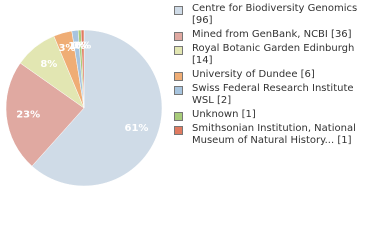 This screenshot has height=240, width=380. Describe the element at coordinates (253, 74) in the screenshot. I see `legend-label: University of Dundee [6]` at that location.